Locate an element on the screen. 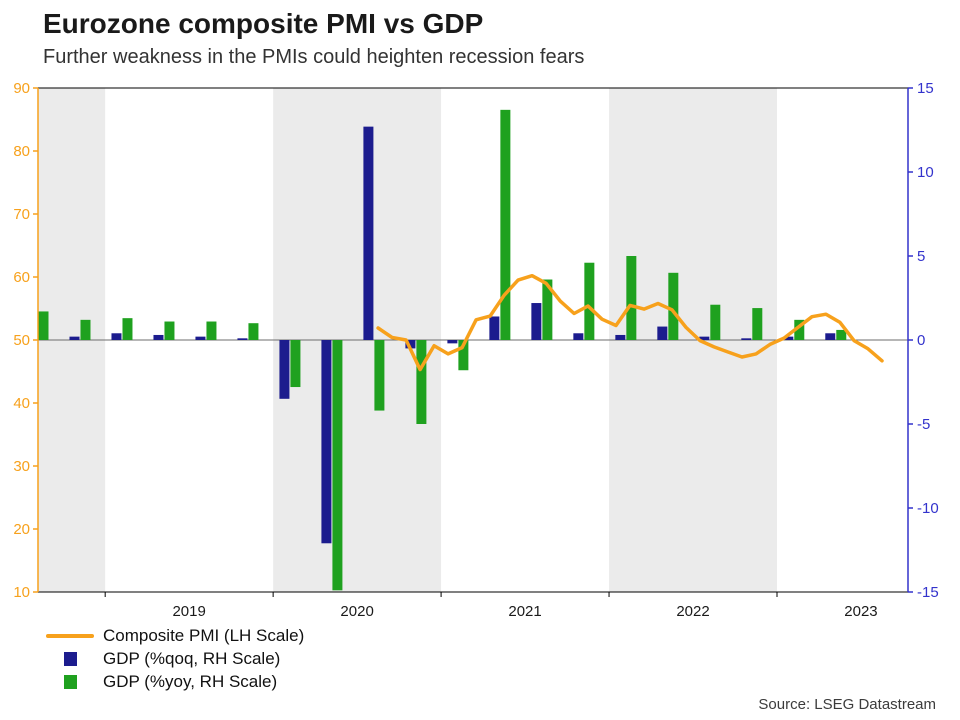  left-axis-tick-label: 80 is located at coordinates (21, 151).